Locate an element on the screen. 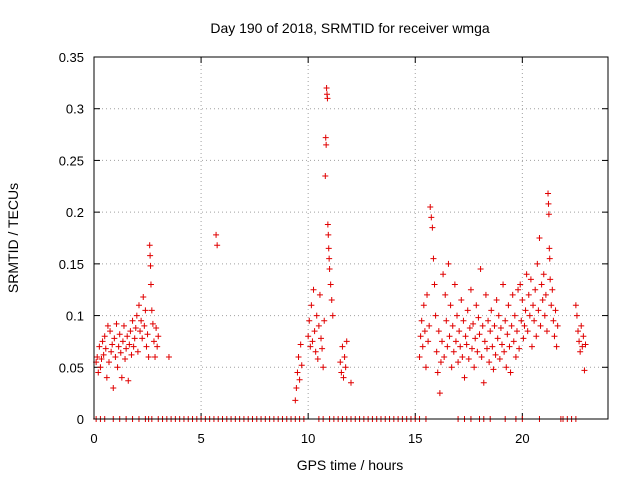 This screenshot has width=640, height=480. x-tick-label: 0 is located at coordinates (93, 438).